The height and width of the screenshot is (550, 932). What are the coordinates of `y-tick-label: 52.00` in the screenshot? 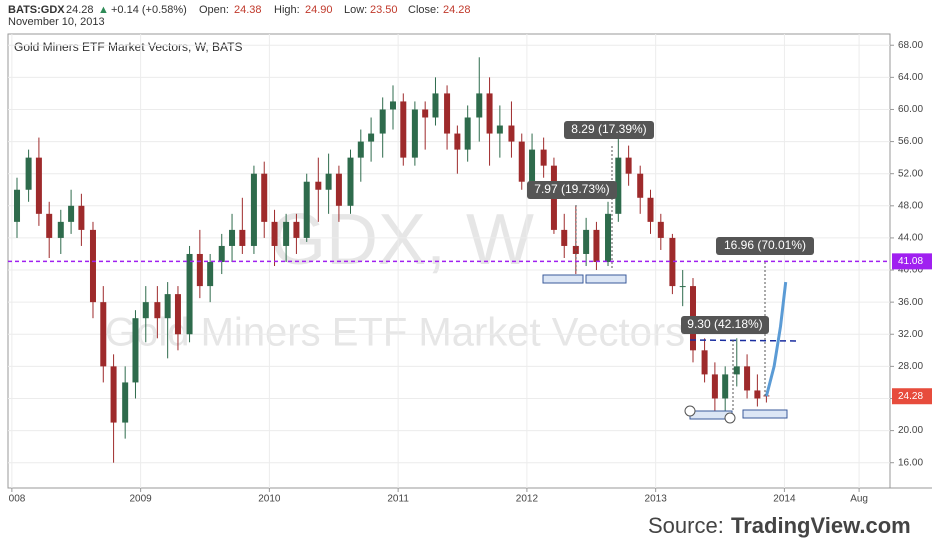 It's located at (910, 173).